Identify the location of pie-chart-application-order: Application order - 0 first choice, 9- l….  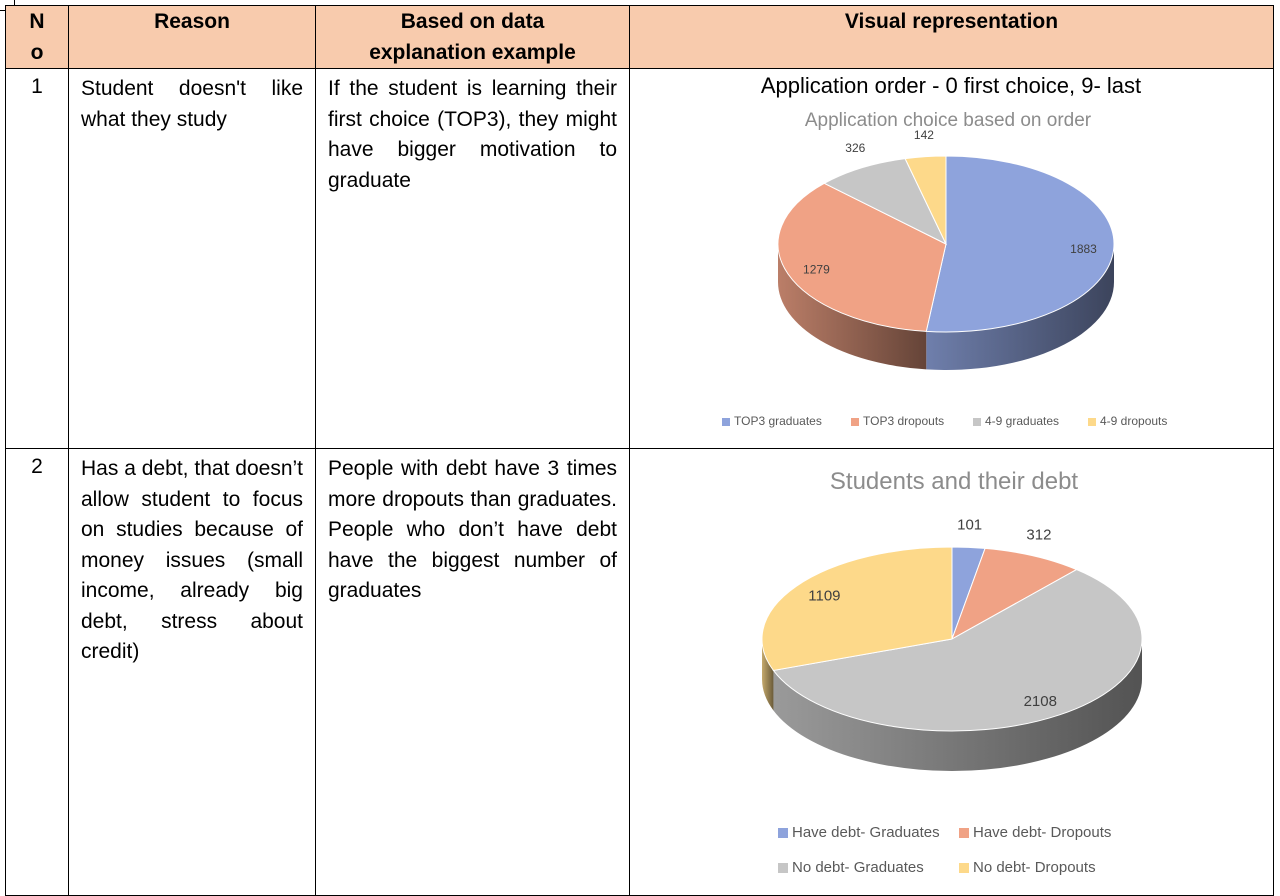
(944, 250).